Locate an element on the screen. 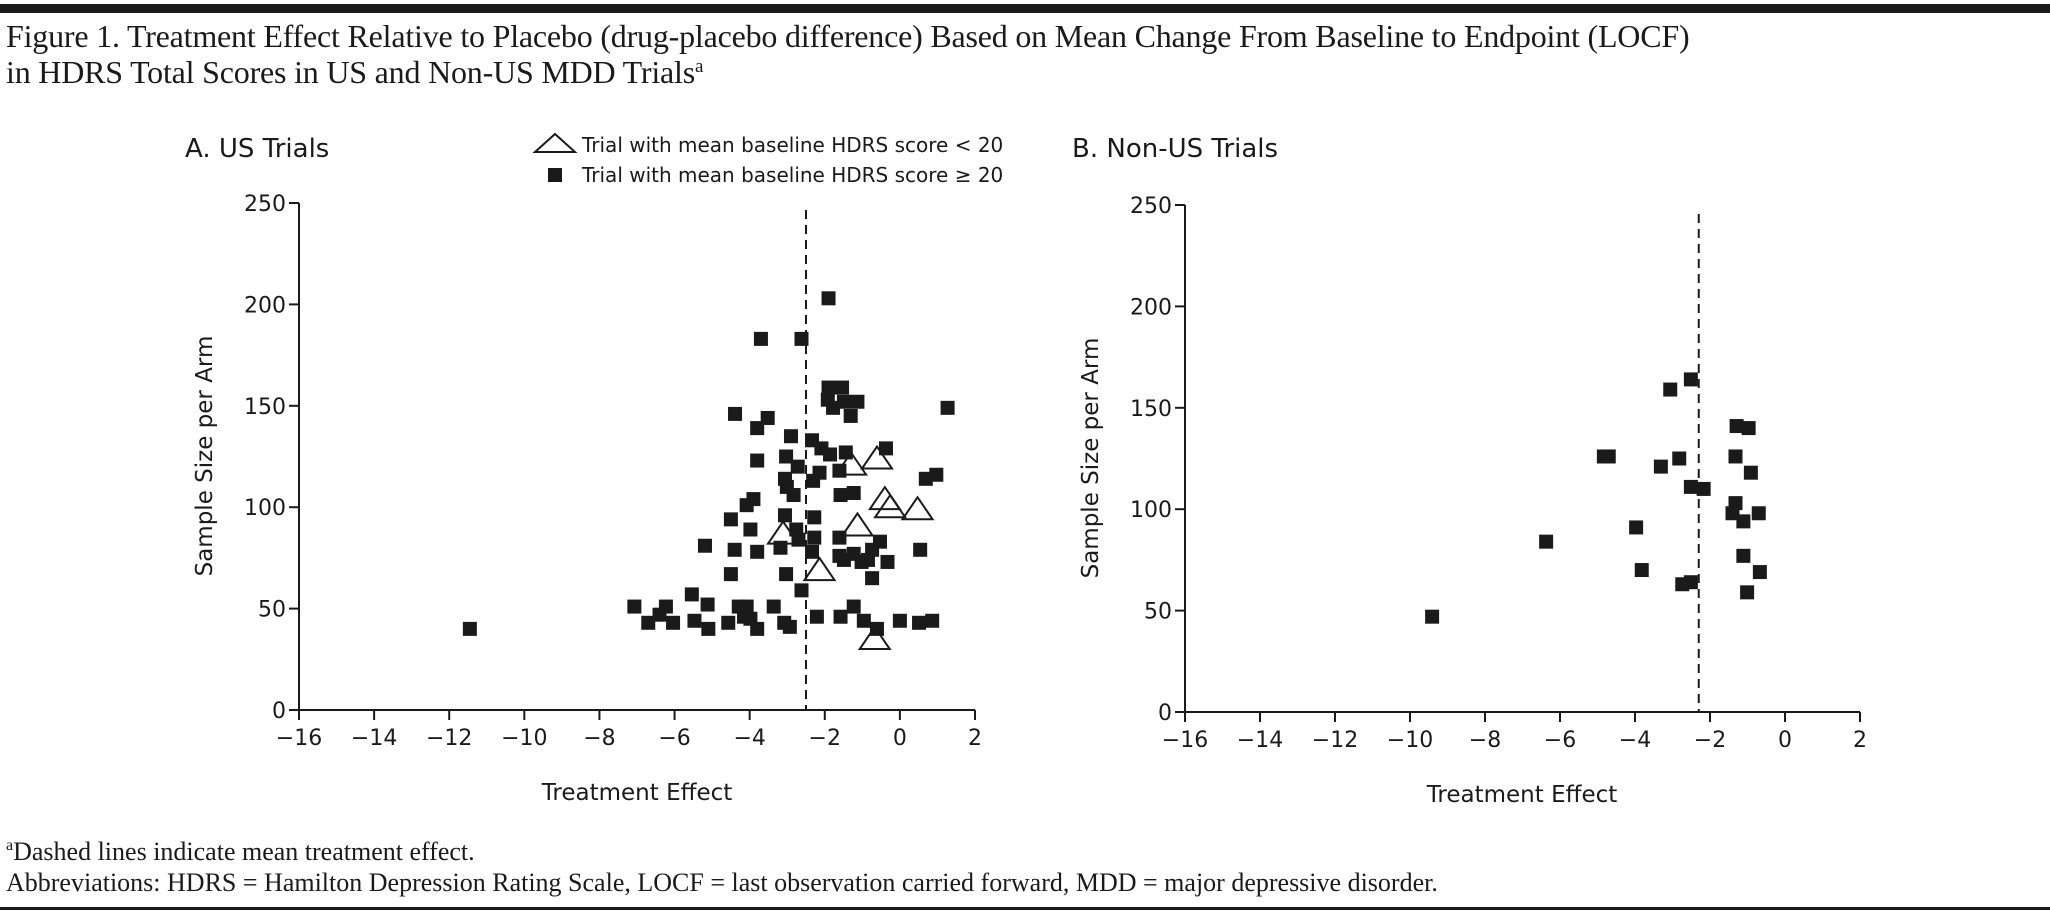 The image size is (2050, 917). legend-triangle-icon is located at coordinates (555, 142).